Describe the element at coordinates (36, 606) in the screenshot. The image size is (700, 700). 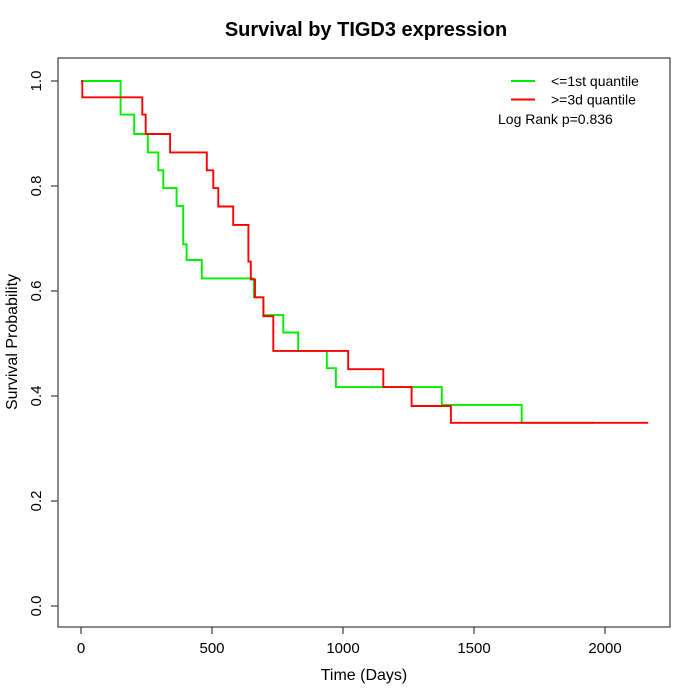
I see `y-tick-label: 0.0` at that location.